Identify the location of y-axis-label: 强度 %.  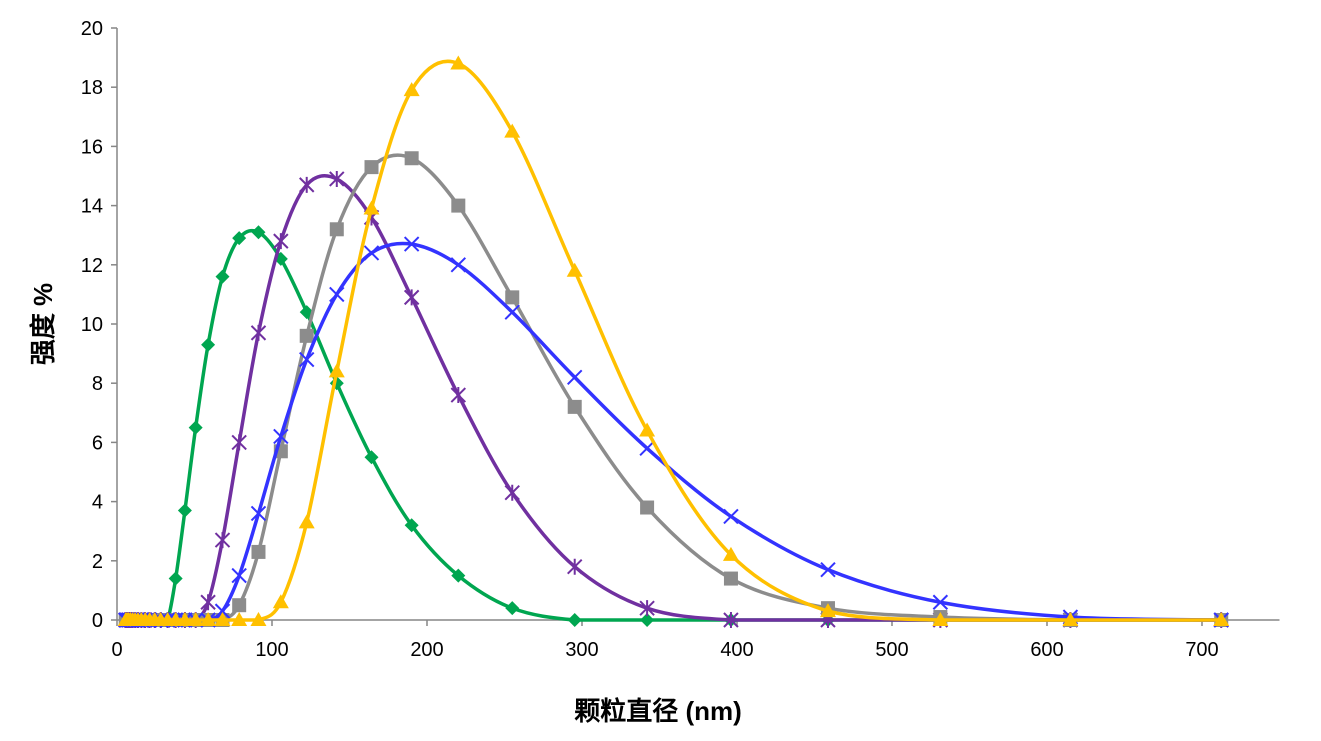
(43, 324).